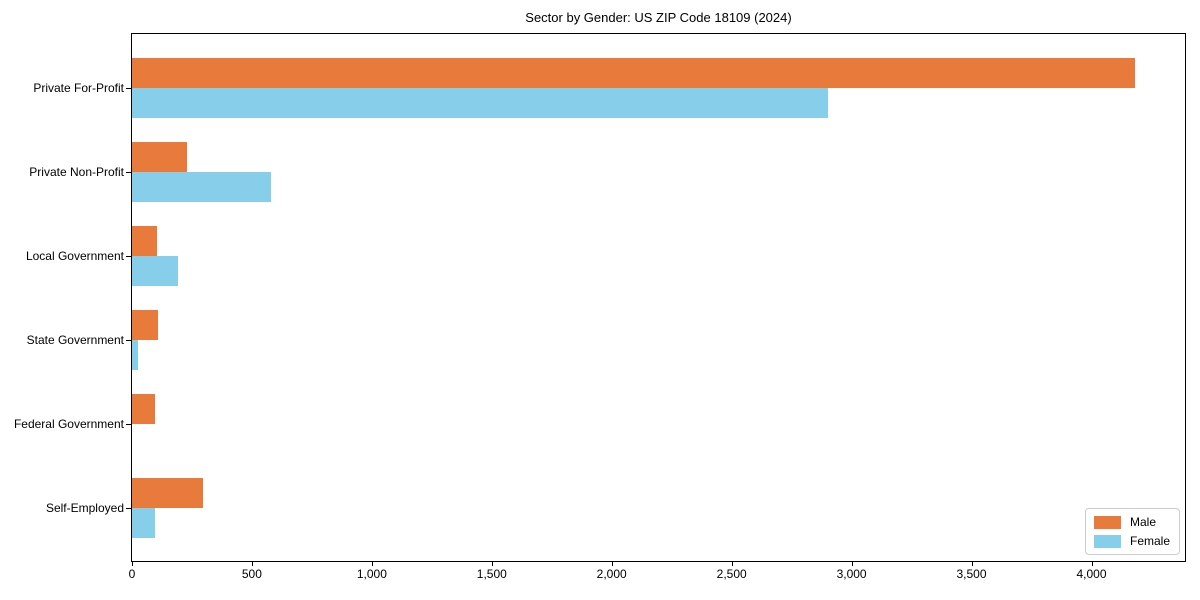 This screenshot has width=1200, height=600. I want to click on bar-female-private-for-profit, so click(480, 103).